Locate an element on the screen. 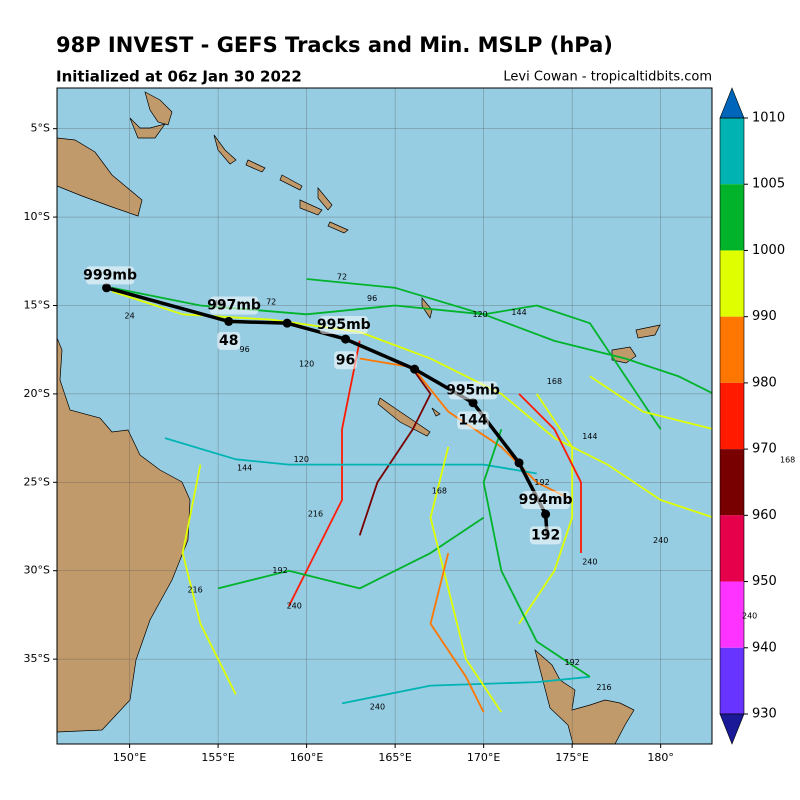 The height and width of the screenshot is (800, 800). colorbar-frame is located at coordinates (732, 416).